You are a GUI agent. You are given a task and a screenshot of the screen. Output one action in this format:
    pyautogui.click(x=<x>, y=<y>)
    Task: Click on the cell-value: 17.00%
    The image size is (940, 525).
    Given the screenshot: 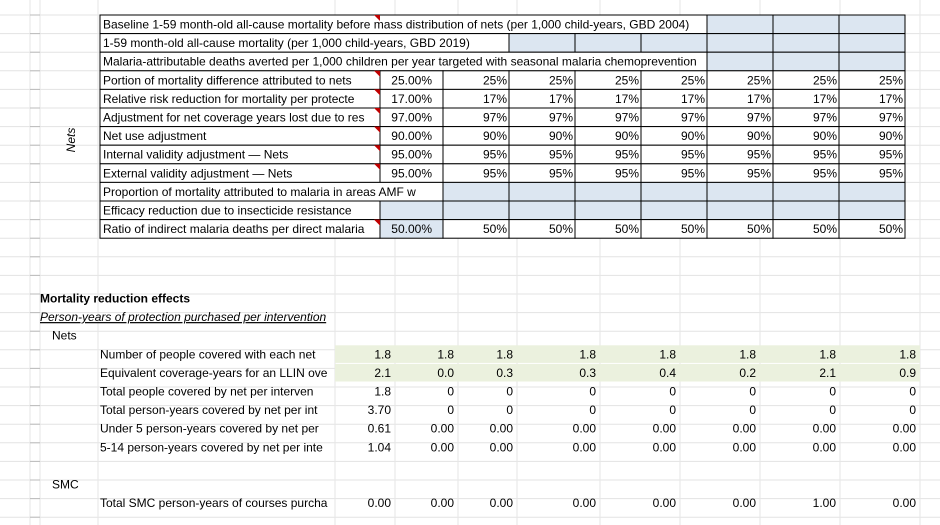 What is the action you would take?
    pyautogui.click(x=411, y=99)
    